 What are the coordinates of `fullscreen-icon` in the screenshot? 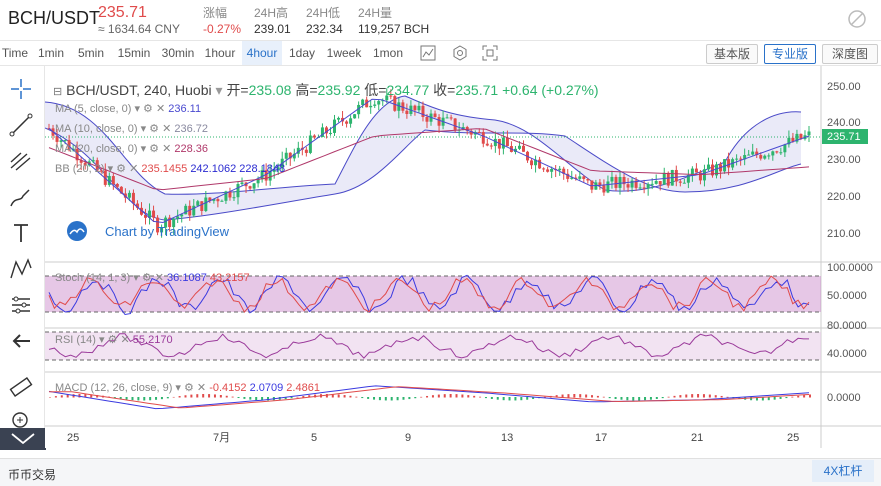 It's located at (490, 53).